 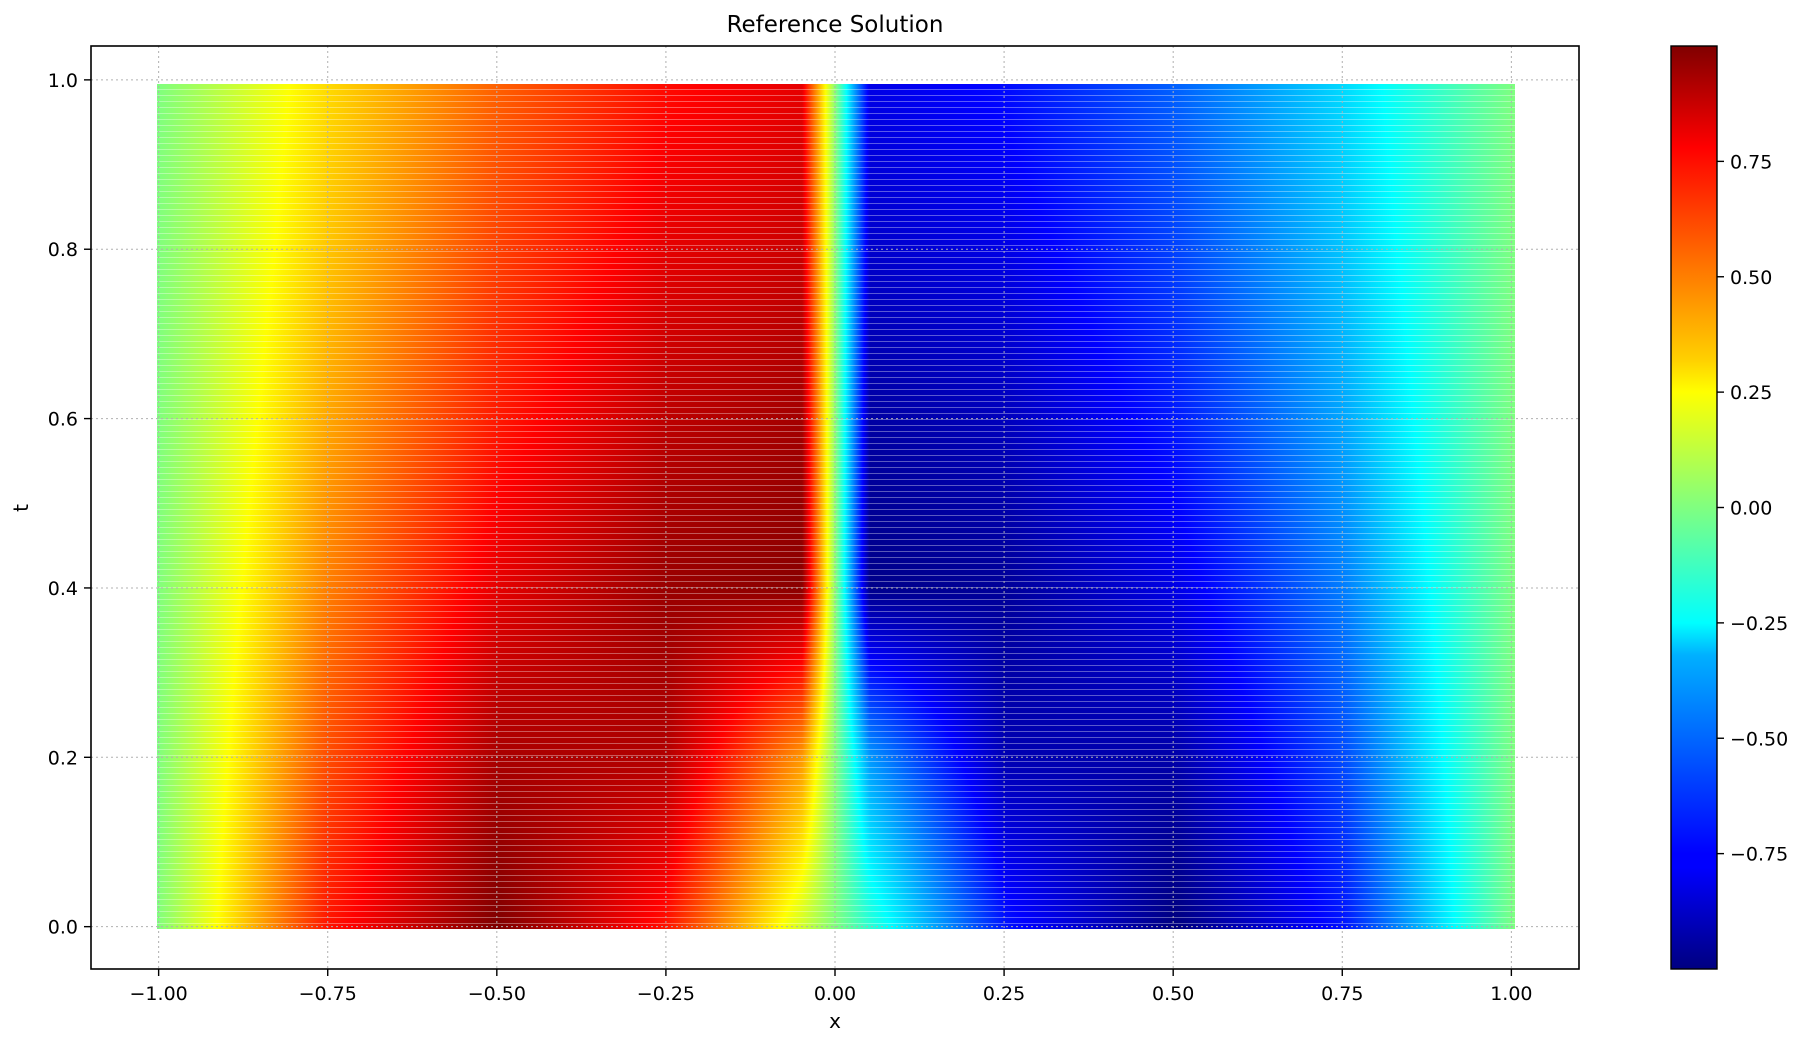 What do you see at coordinates (835, 1021) in the screenshot?
I see `x-axis-label: x` at bounding box center [835, 1021].